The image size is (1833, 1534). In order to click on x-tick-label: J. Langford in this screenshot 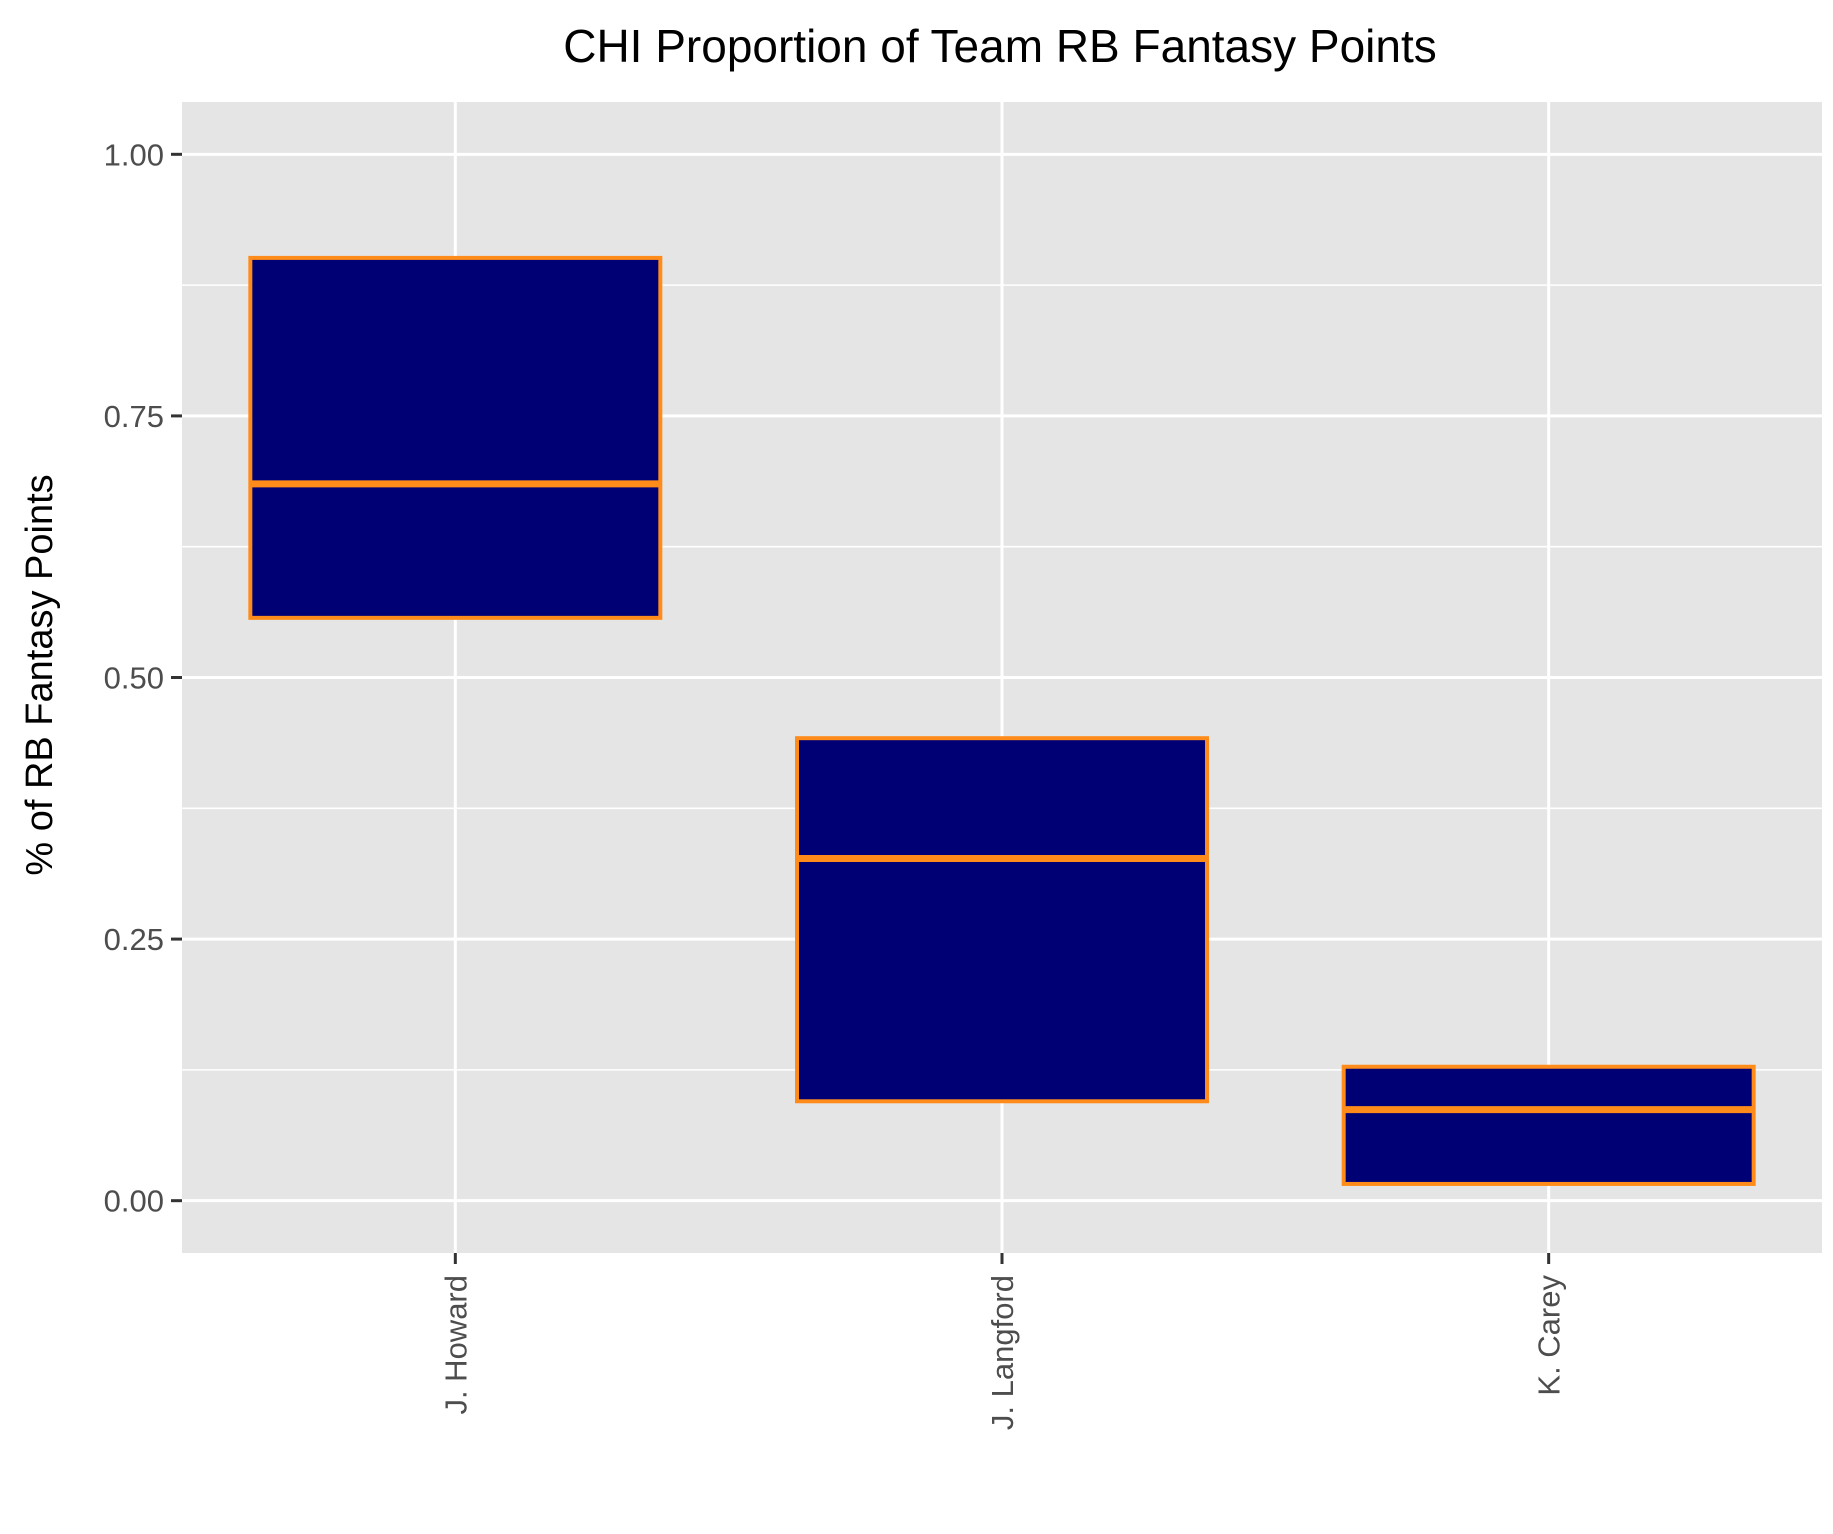, I will do `click(1002, 1352)`.